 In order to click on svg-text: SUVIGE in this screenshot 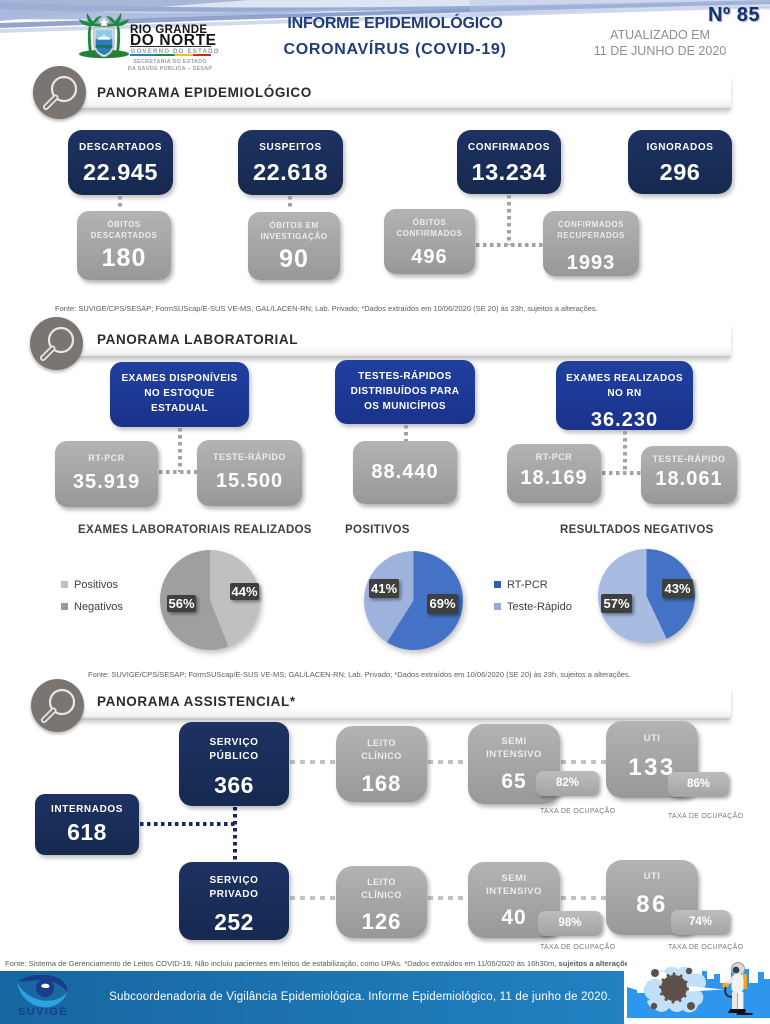, I will do `click(43, 1011)`.